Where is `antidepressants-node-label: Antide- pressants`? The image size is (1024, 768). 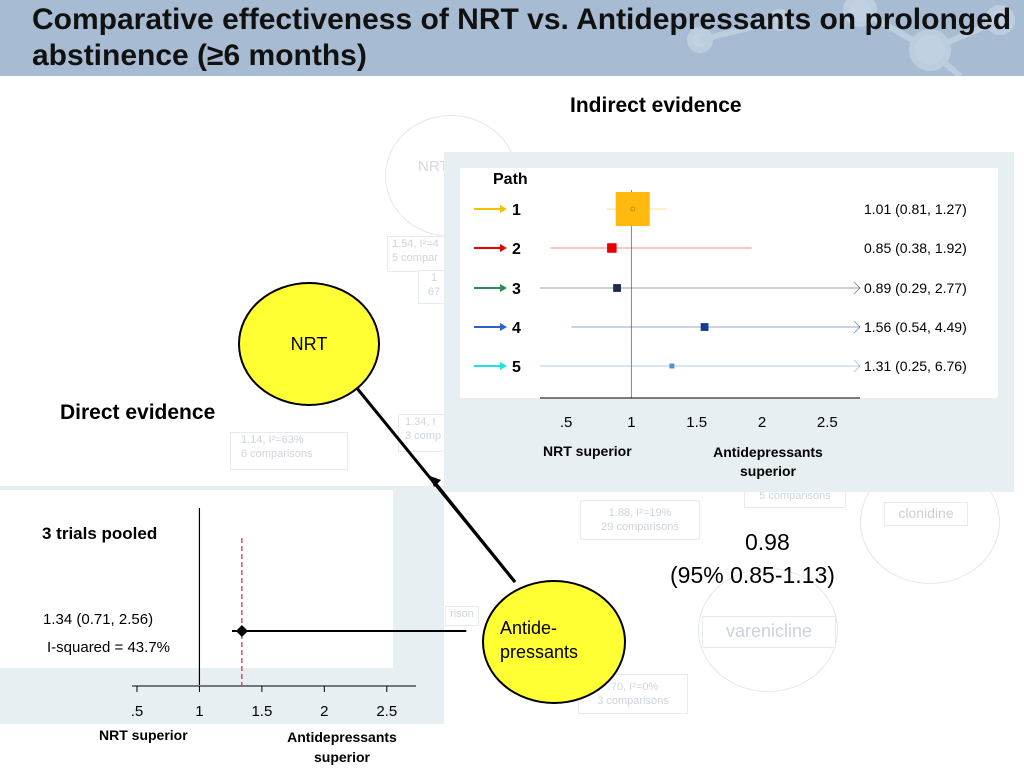
antidepressants-node-label: Antide- pressants is located at coordinates (539, 640).